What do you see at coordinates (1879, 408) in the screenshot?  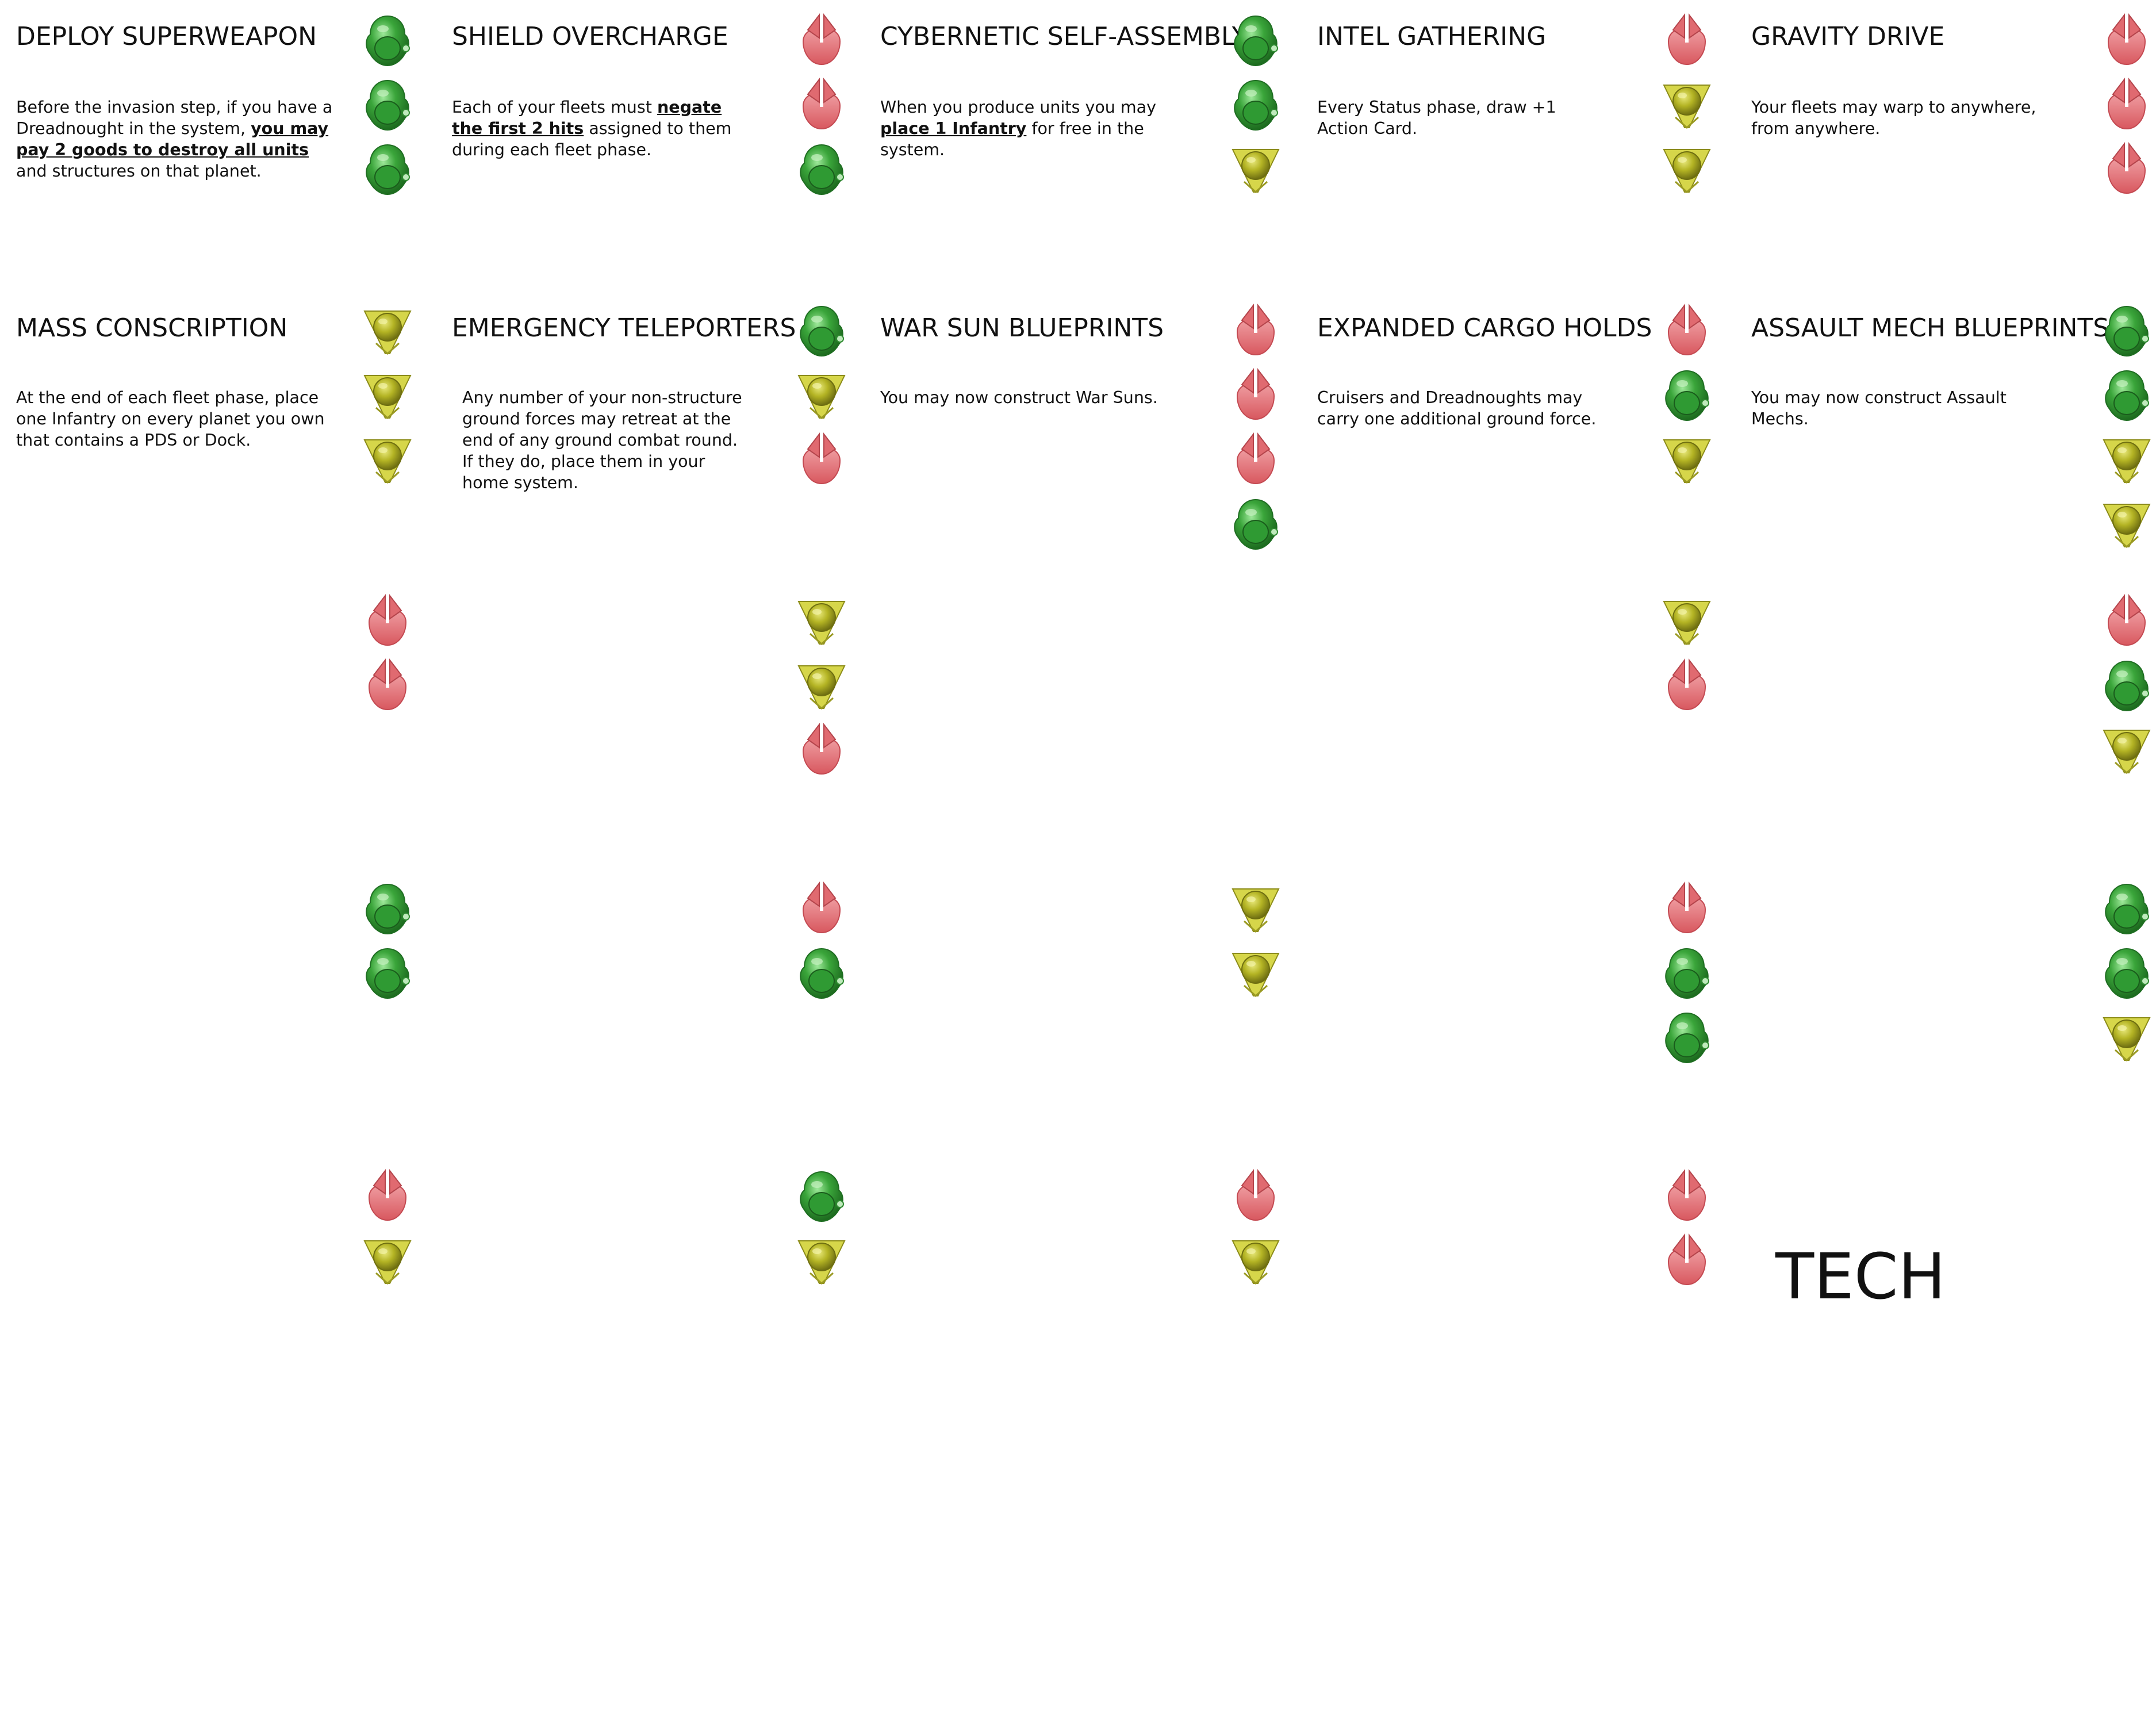 I see `description-text: You may now construct Assault Mechs.` at bounding box center [1879, 408].